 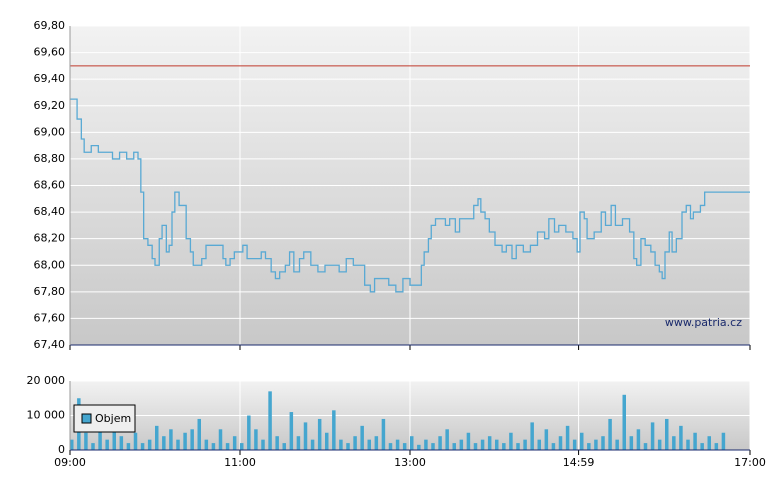 I want to click on x-tick-label: 09:00, so click(x=70, y=462).